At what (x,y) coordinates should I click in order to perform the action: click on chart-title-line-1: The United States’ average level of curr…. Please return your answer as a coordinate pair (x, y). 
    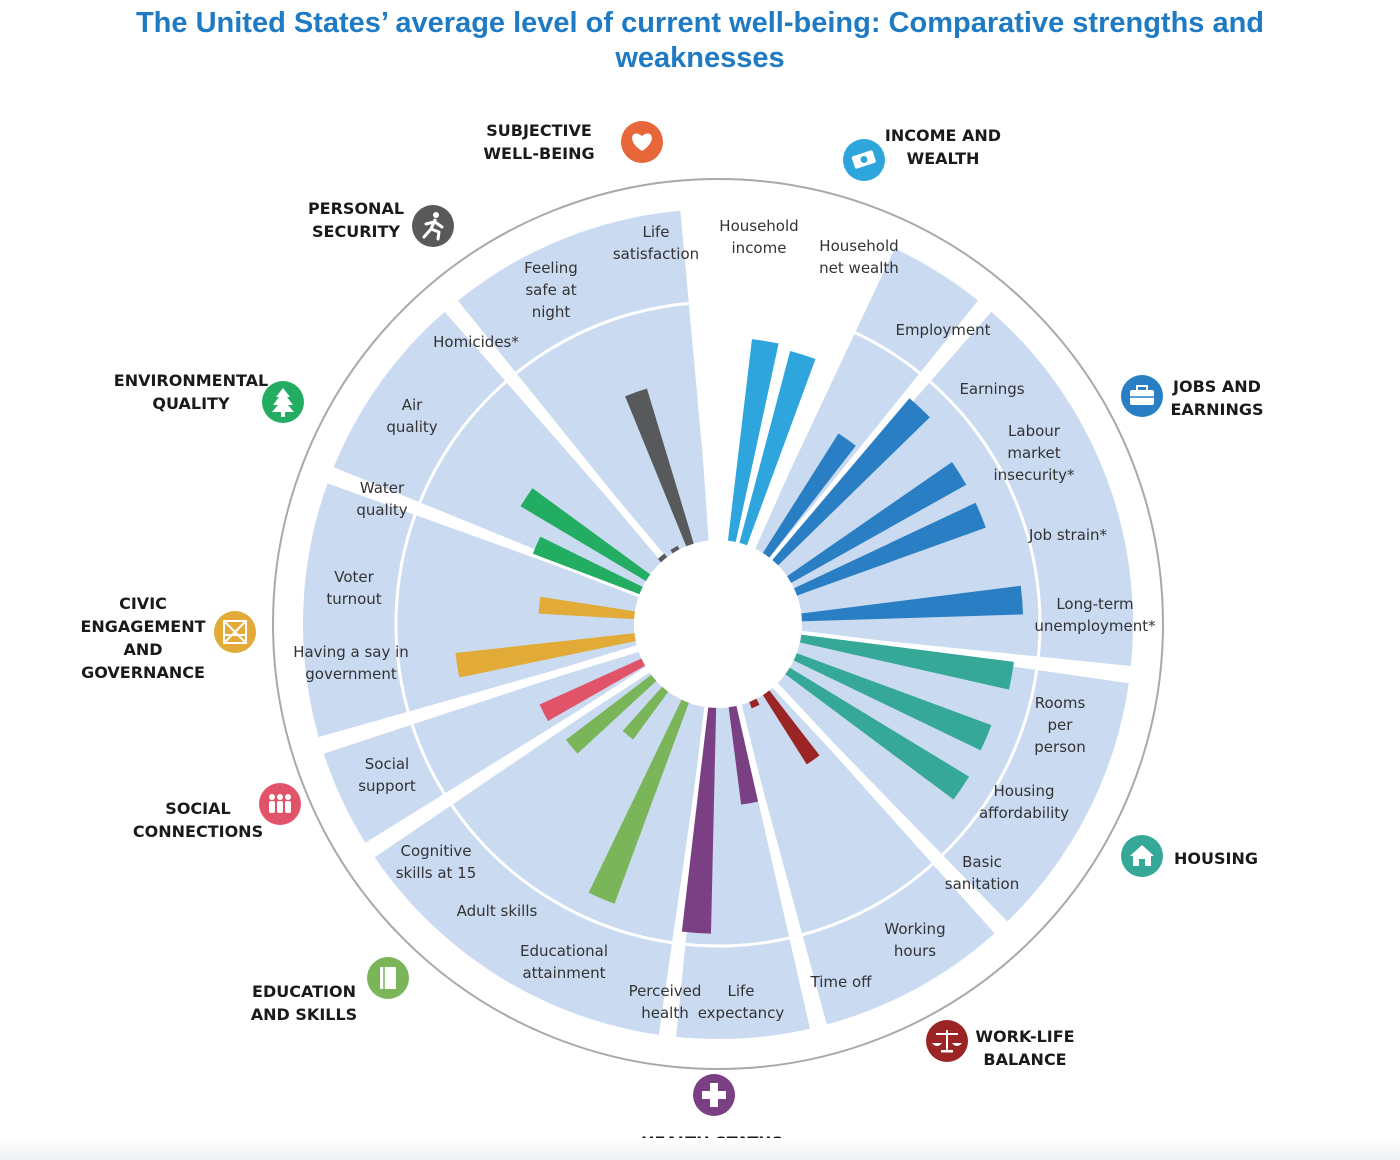
    Looking at the image, I should click on (700, 23).